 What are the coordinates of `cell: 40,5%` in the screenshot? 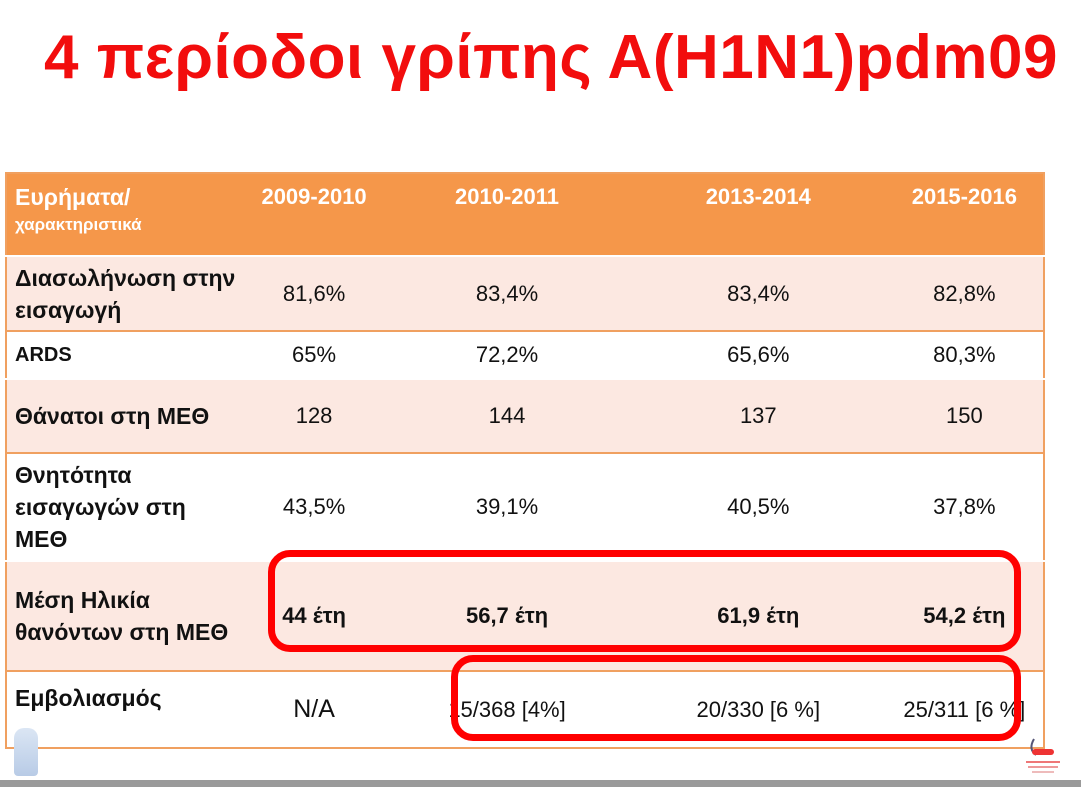 It's located at (758, 506).